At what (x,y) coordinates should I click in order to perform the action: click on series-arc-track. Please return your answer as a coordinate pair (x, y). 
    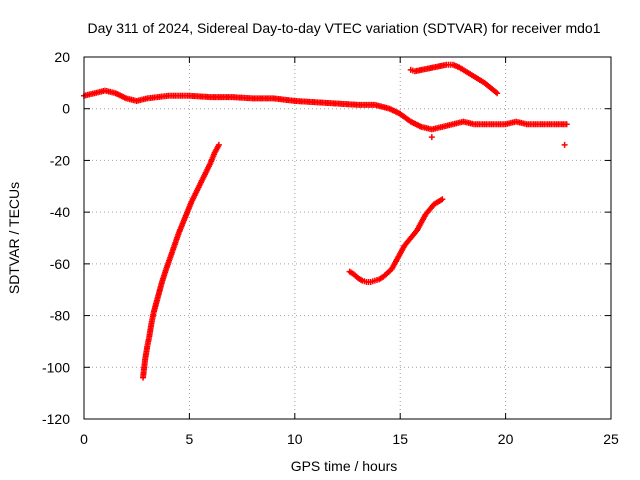
    Looking at the image, I should click on (396, 240).